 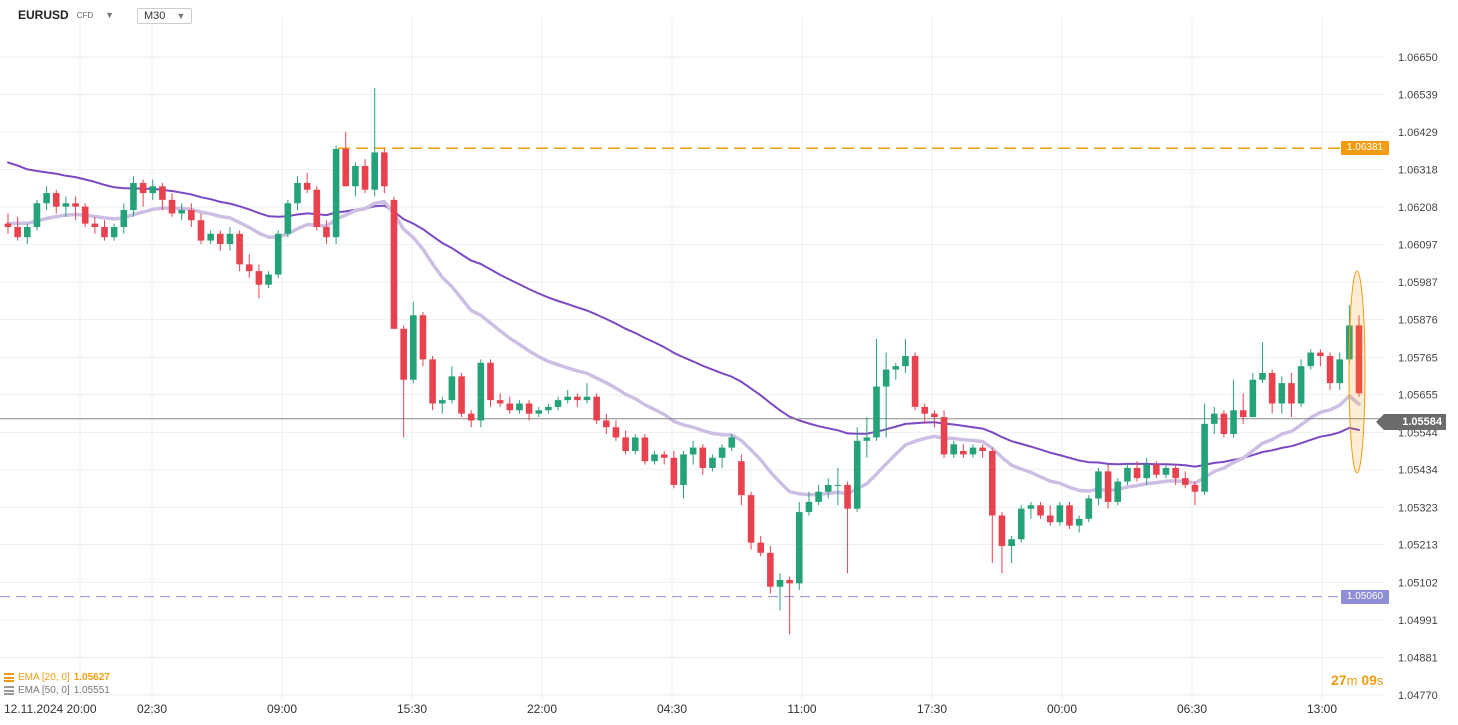 I want to click on symbol-selector: EURUSD CFD ▼, so click(x=66, y=15).